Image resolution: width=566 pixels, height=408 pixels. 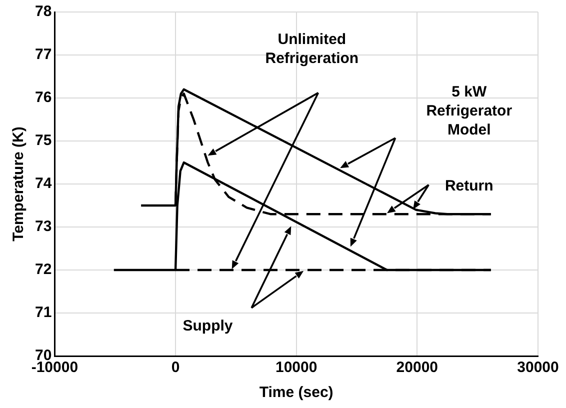 What do you see at coordinates (43, 141) in the screenshot?
I see `y-tick-label: 75` at bounding box center [43, 141].